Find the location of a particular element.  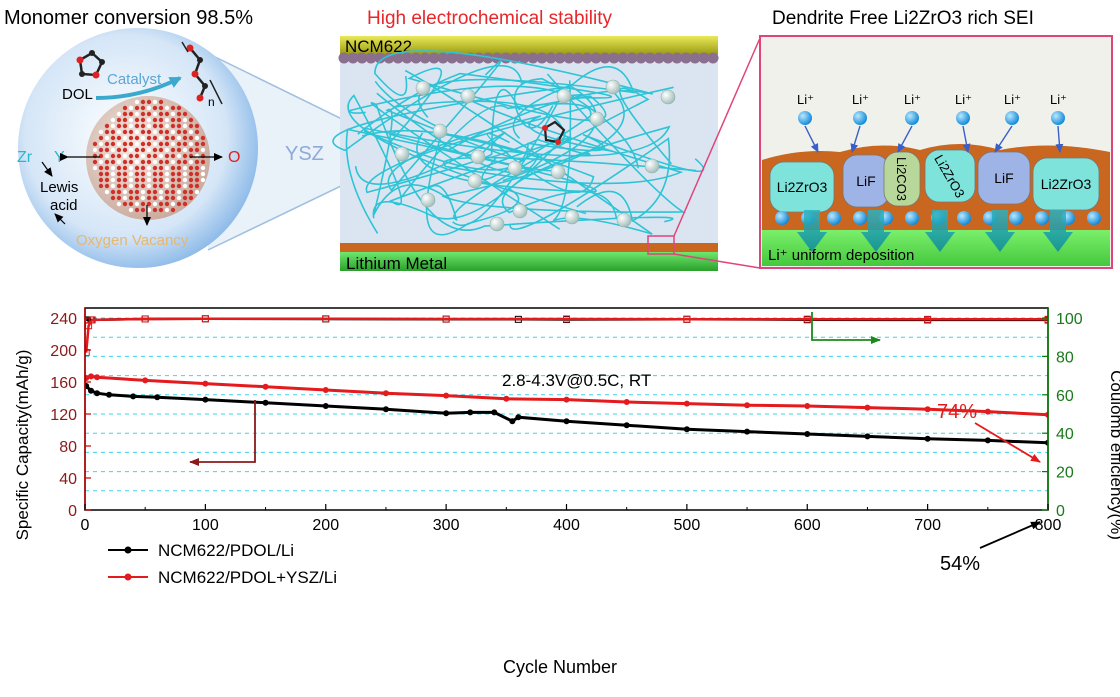

legend-item-ysz: NCM622/PDOL+YSZ/Li is located at coordinates (222, 577).